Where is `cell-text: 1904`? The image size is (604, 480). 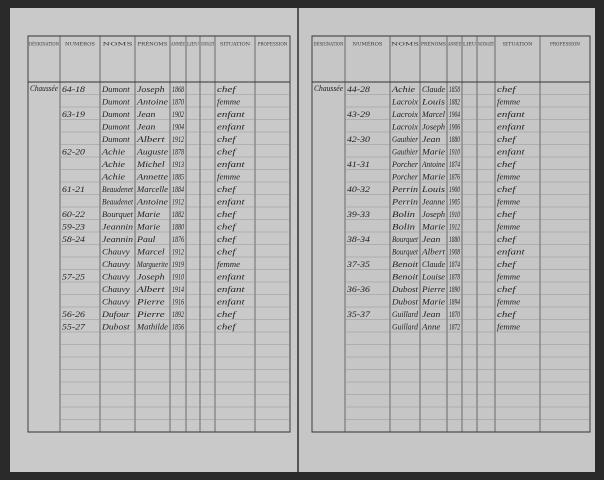
cell-text: 1904 is located at coordinates (178, 127).